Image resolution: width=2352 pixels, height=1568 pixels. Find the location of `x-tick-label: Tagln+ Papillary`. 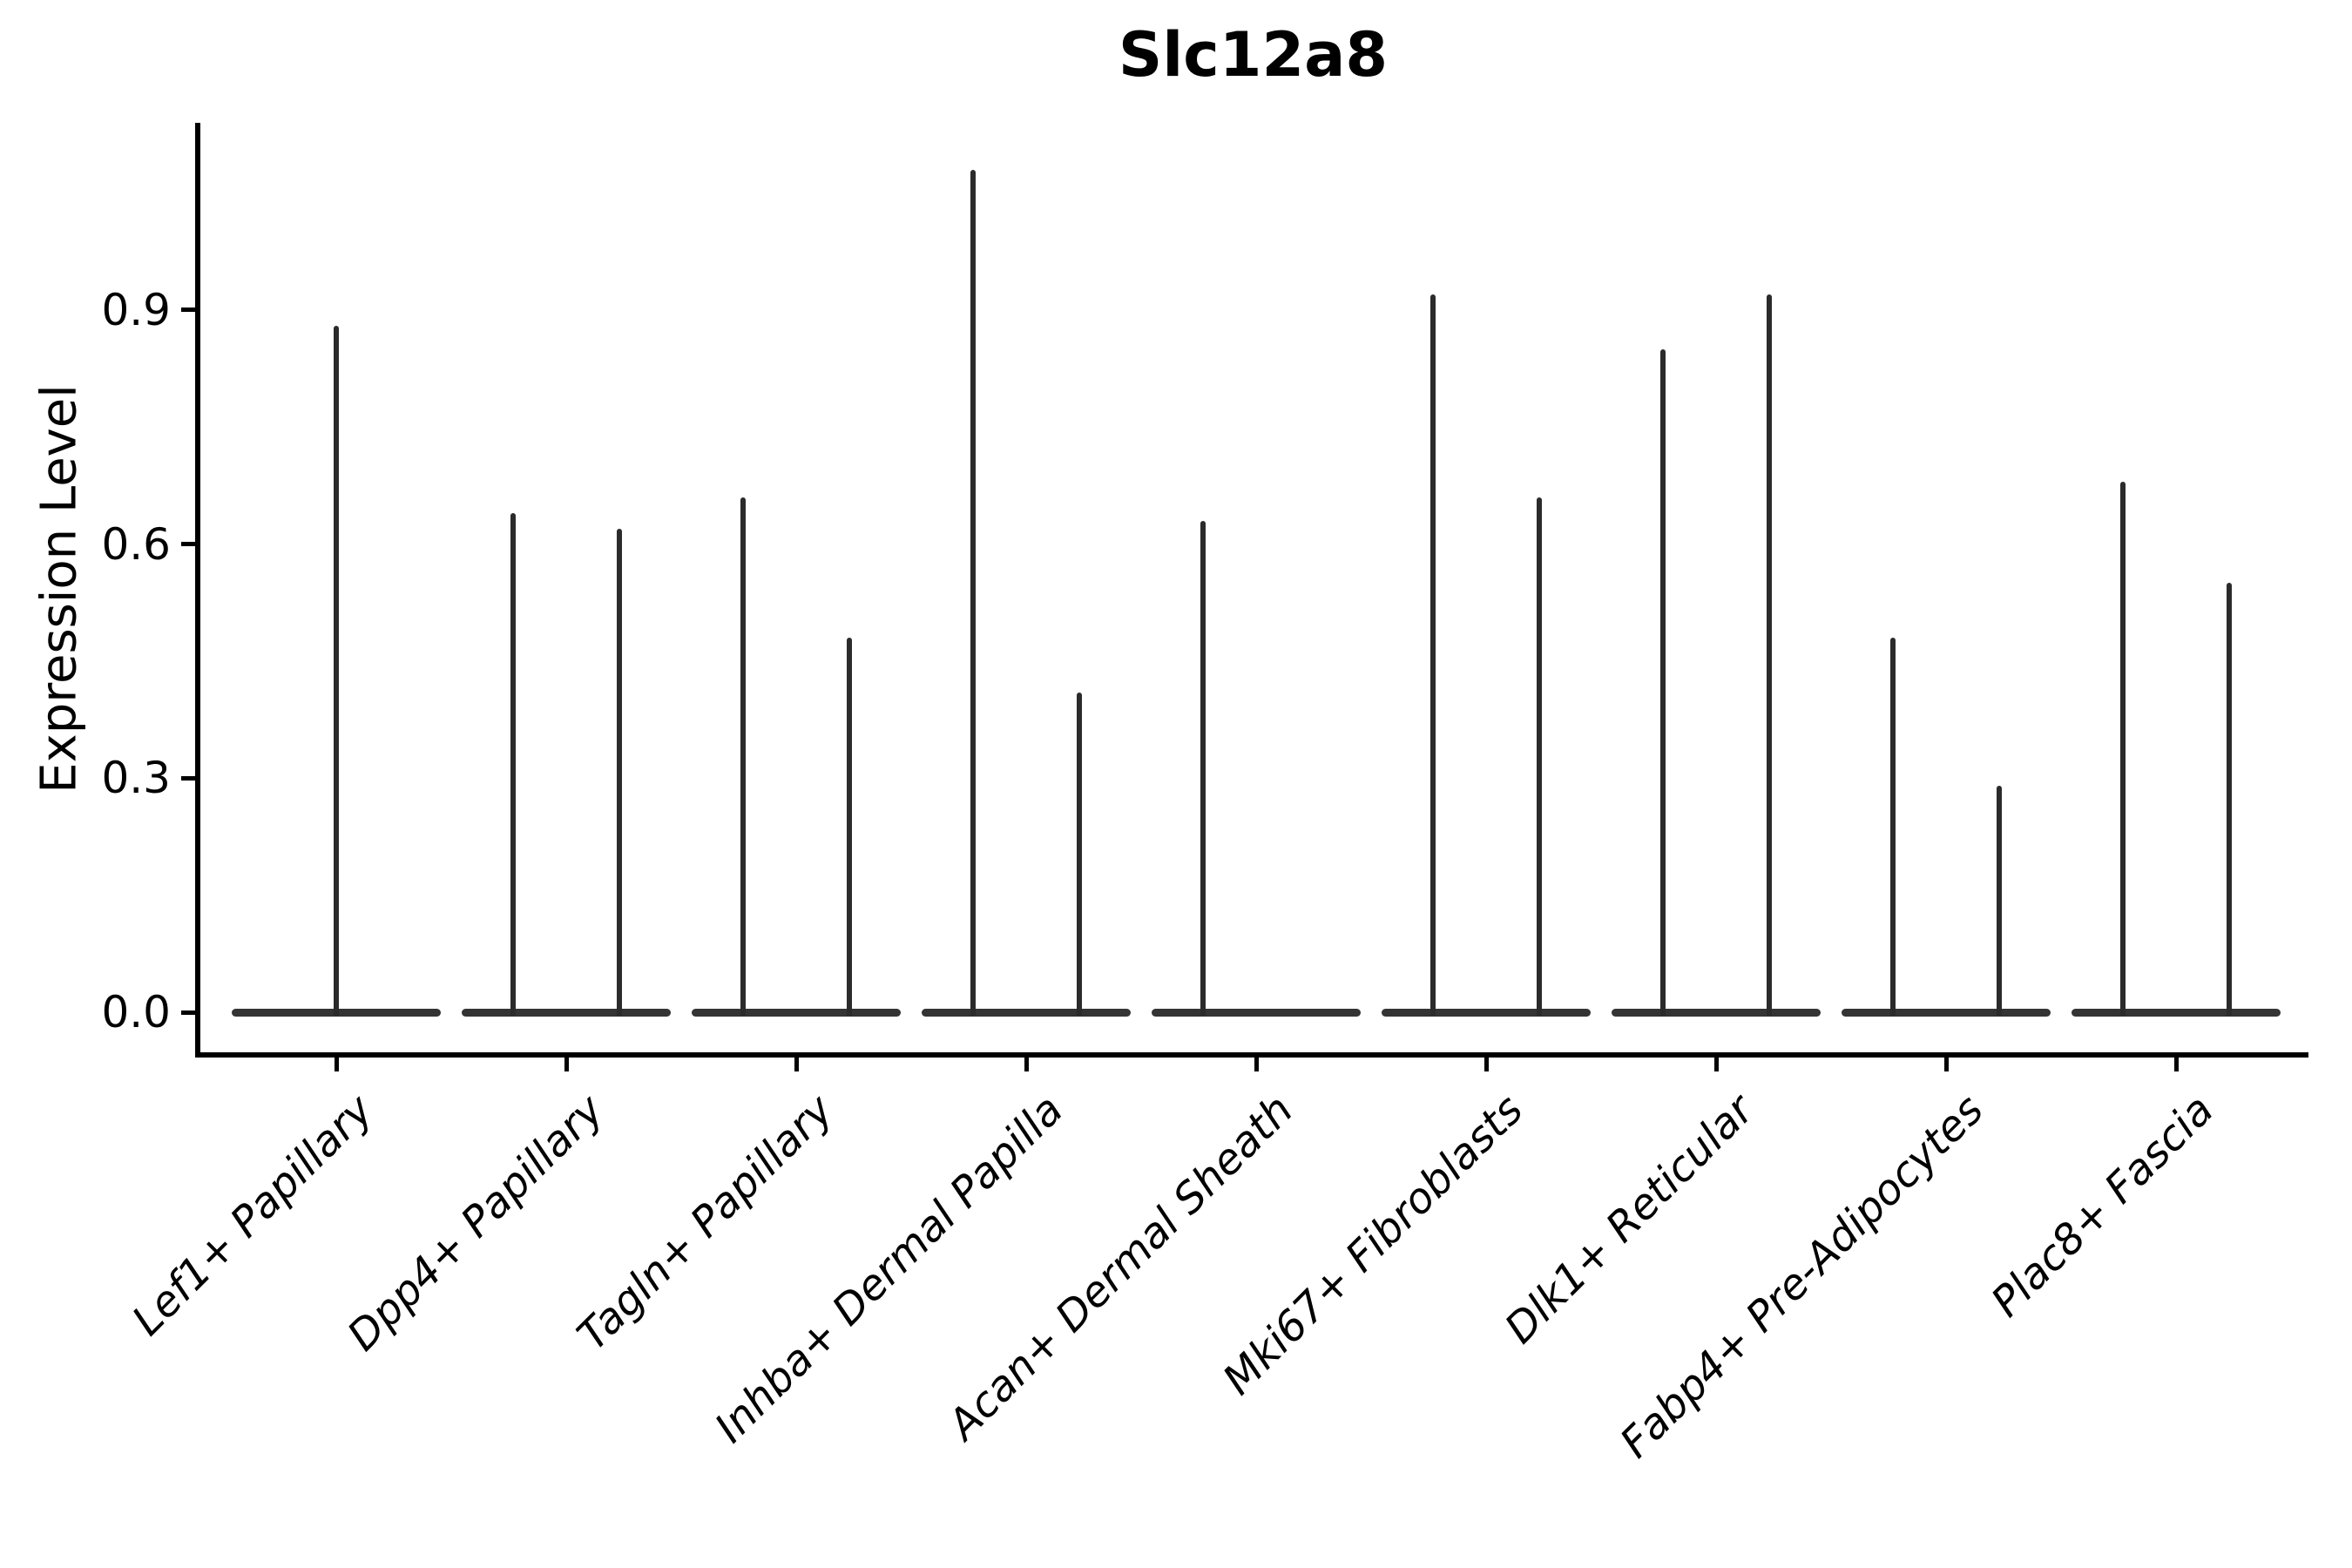

x-tick-label: Tagln+ Papillary is located at coordinates (705, 1223).